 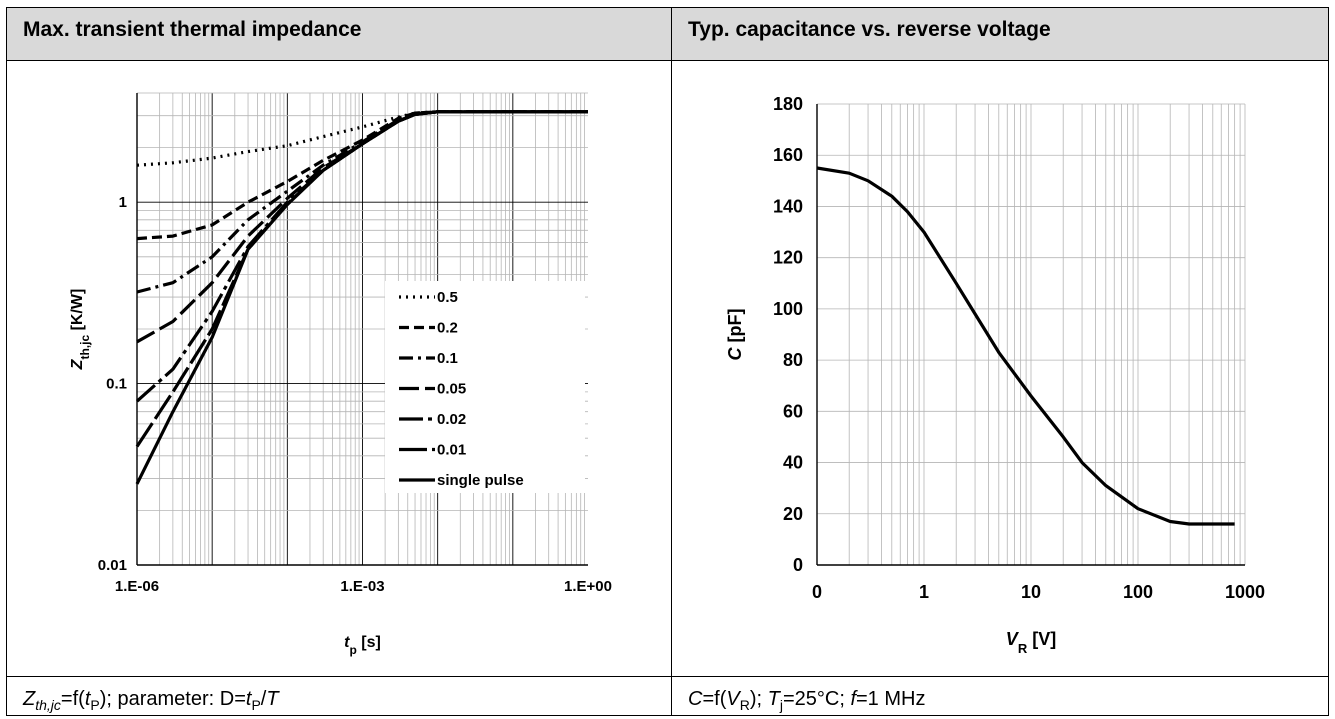 What do you see at coordinates (362, 645) in the screenshot?
I see `x-axis-label: tp [s]` at bounding box center [362, 645].